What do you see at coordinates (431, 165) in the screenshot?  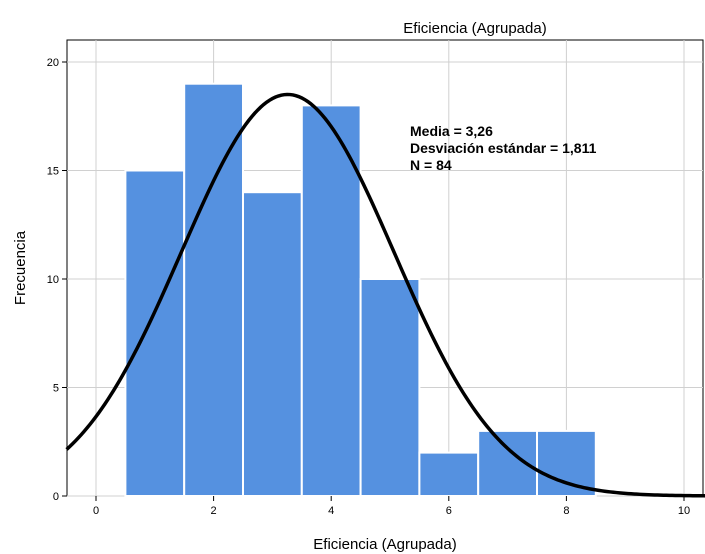 I see `stat-n: N = 84` at bounding box center [431, 165].